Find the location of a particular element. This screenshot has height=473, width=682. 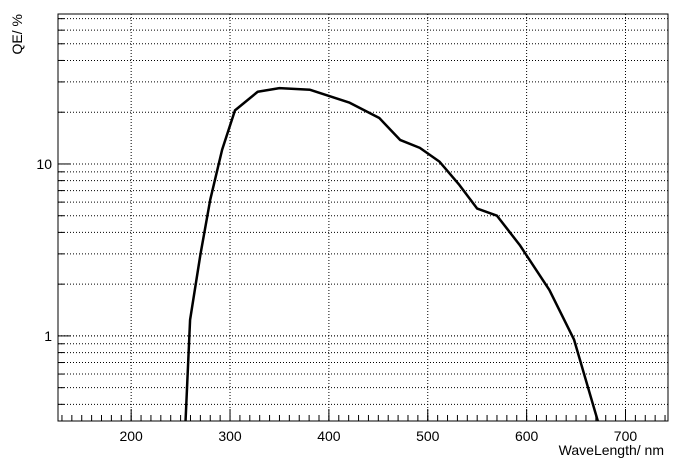

x-tick-label: 500 is located at coordinates (428, 436).